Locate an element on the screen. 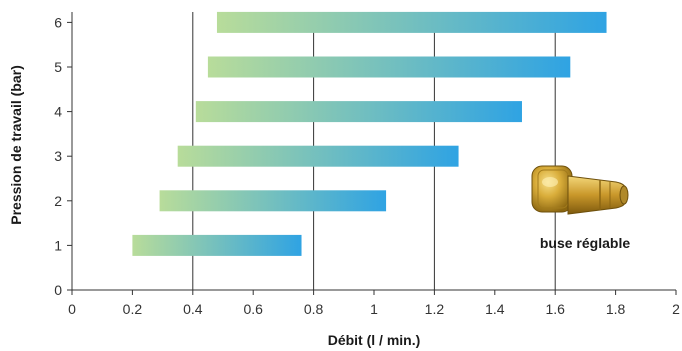 The height and width of the screenshot is (351, 682). x-tick-label: 0 is located at coordinates (72, 309).